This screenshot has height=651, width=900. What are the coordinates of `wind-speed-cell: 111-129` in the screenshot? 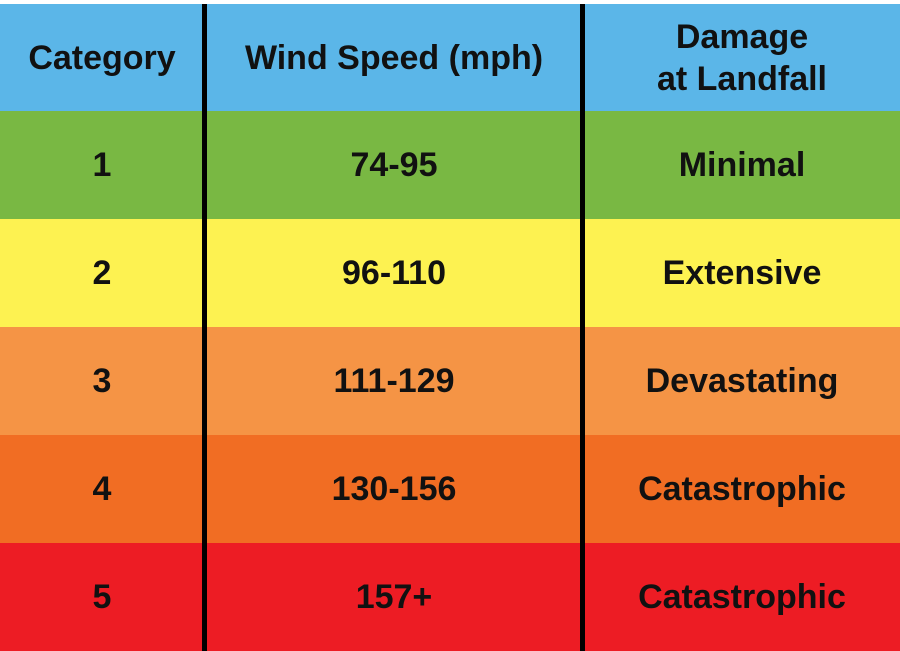 It's located at (394, 380).